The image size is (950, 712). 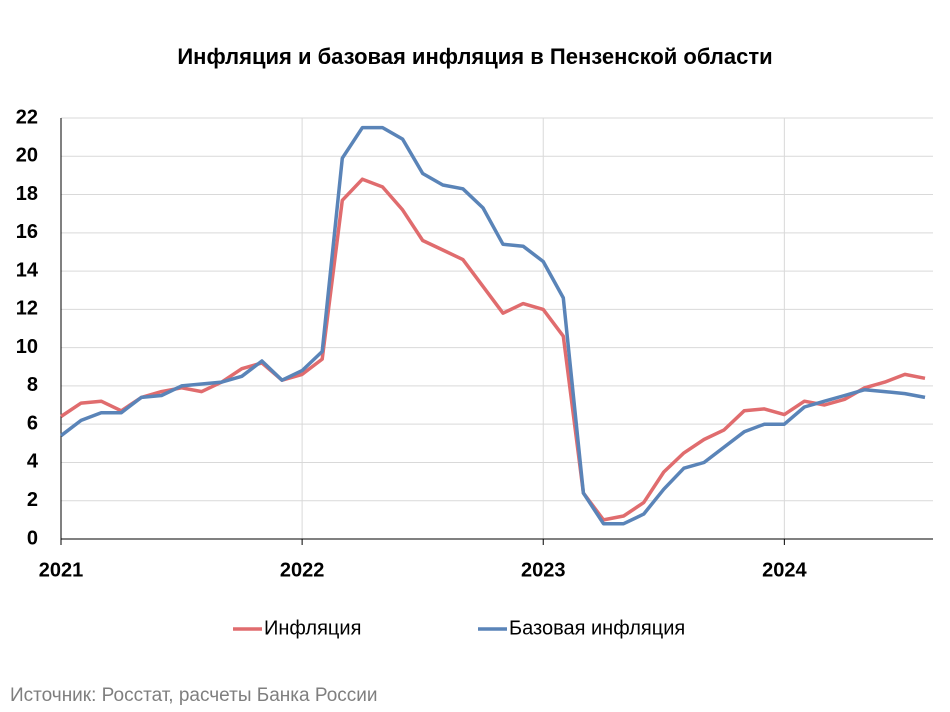 I want to click on y-tick-label: 16, so click(x=27, y=232).